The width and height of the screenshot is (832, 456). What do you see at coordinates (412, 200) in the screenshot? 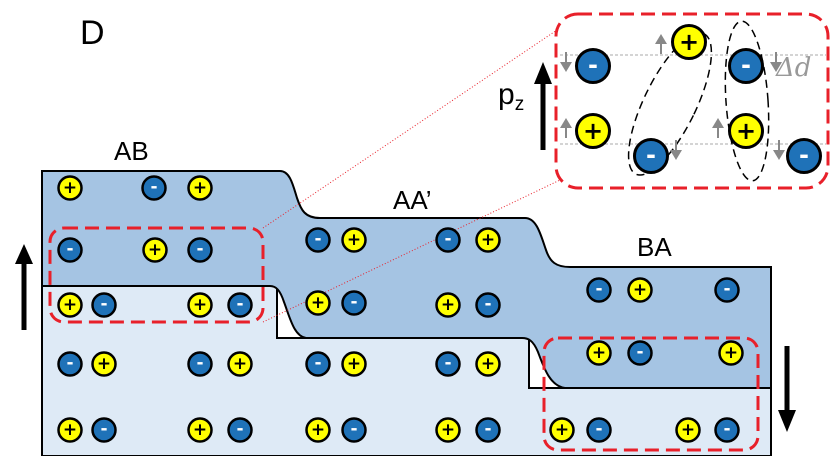
I see `region-label-aa: AA’` at bounding box center [412, 200].